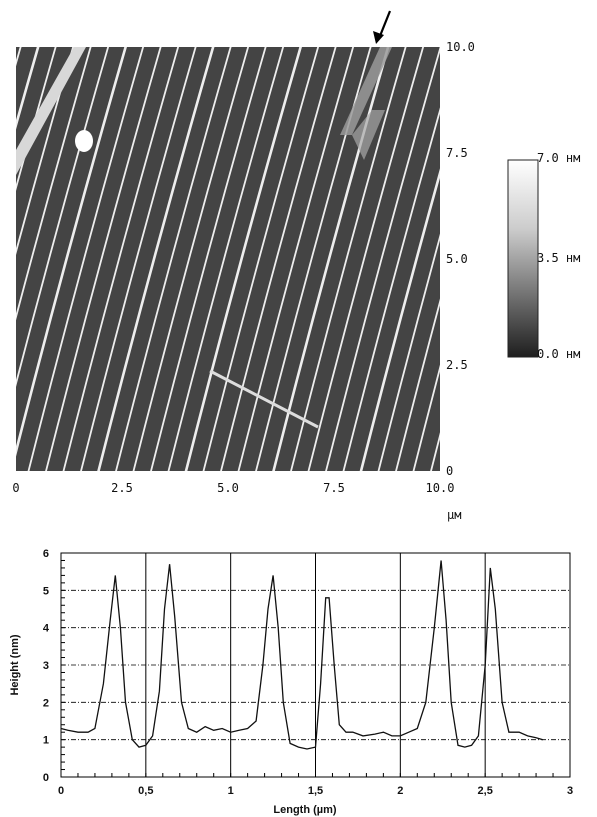 The width and height of the screenshot is (597, 817). Describe the element at coordinates (46, 741) in the screenshot. I see `profile-y-tick-label: 1` at that location.